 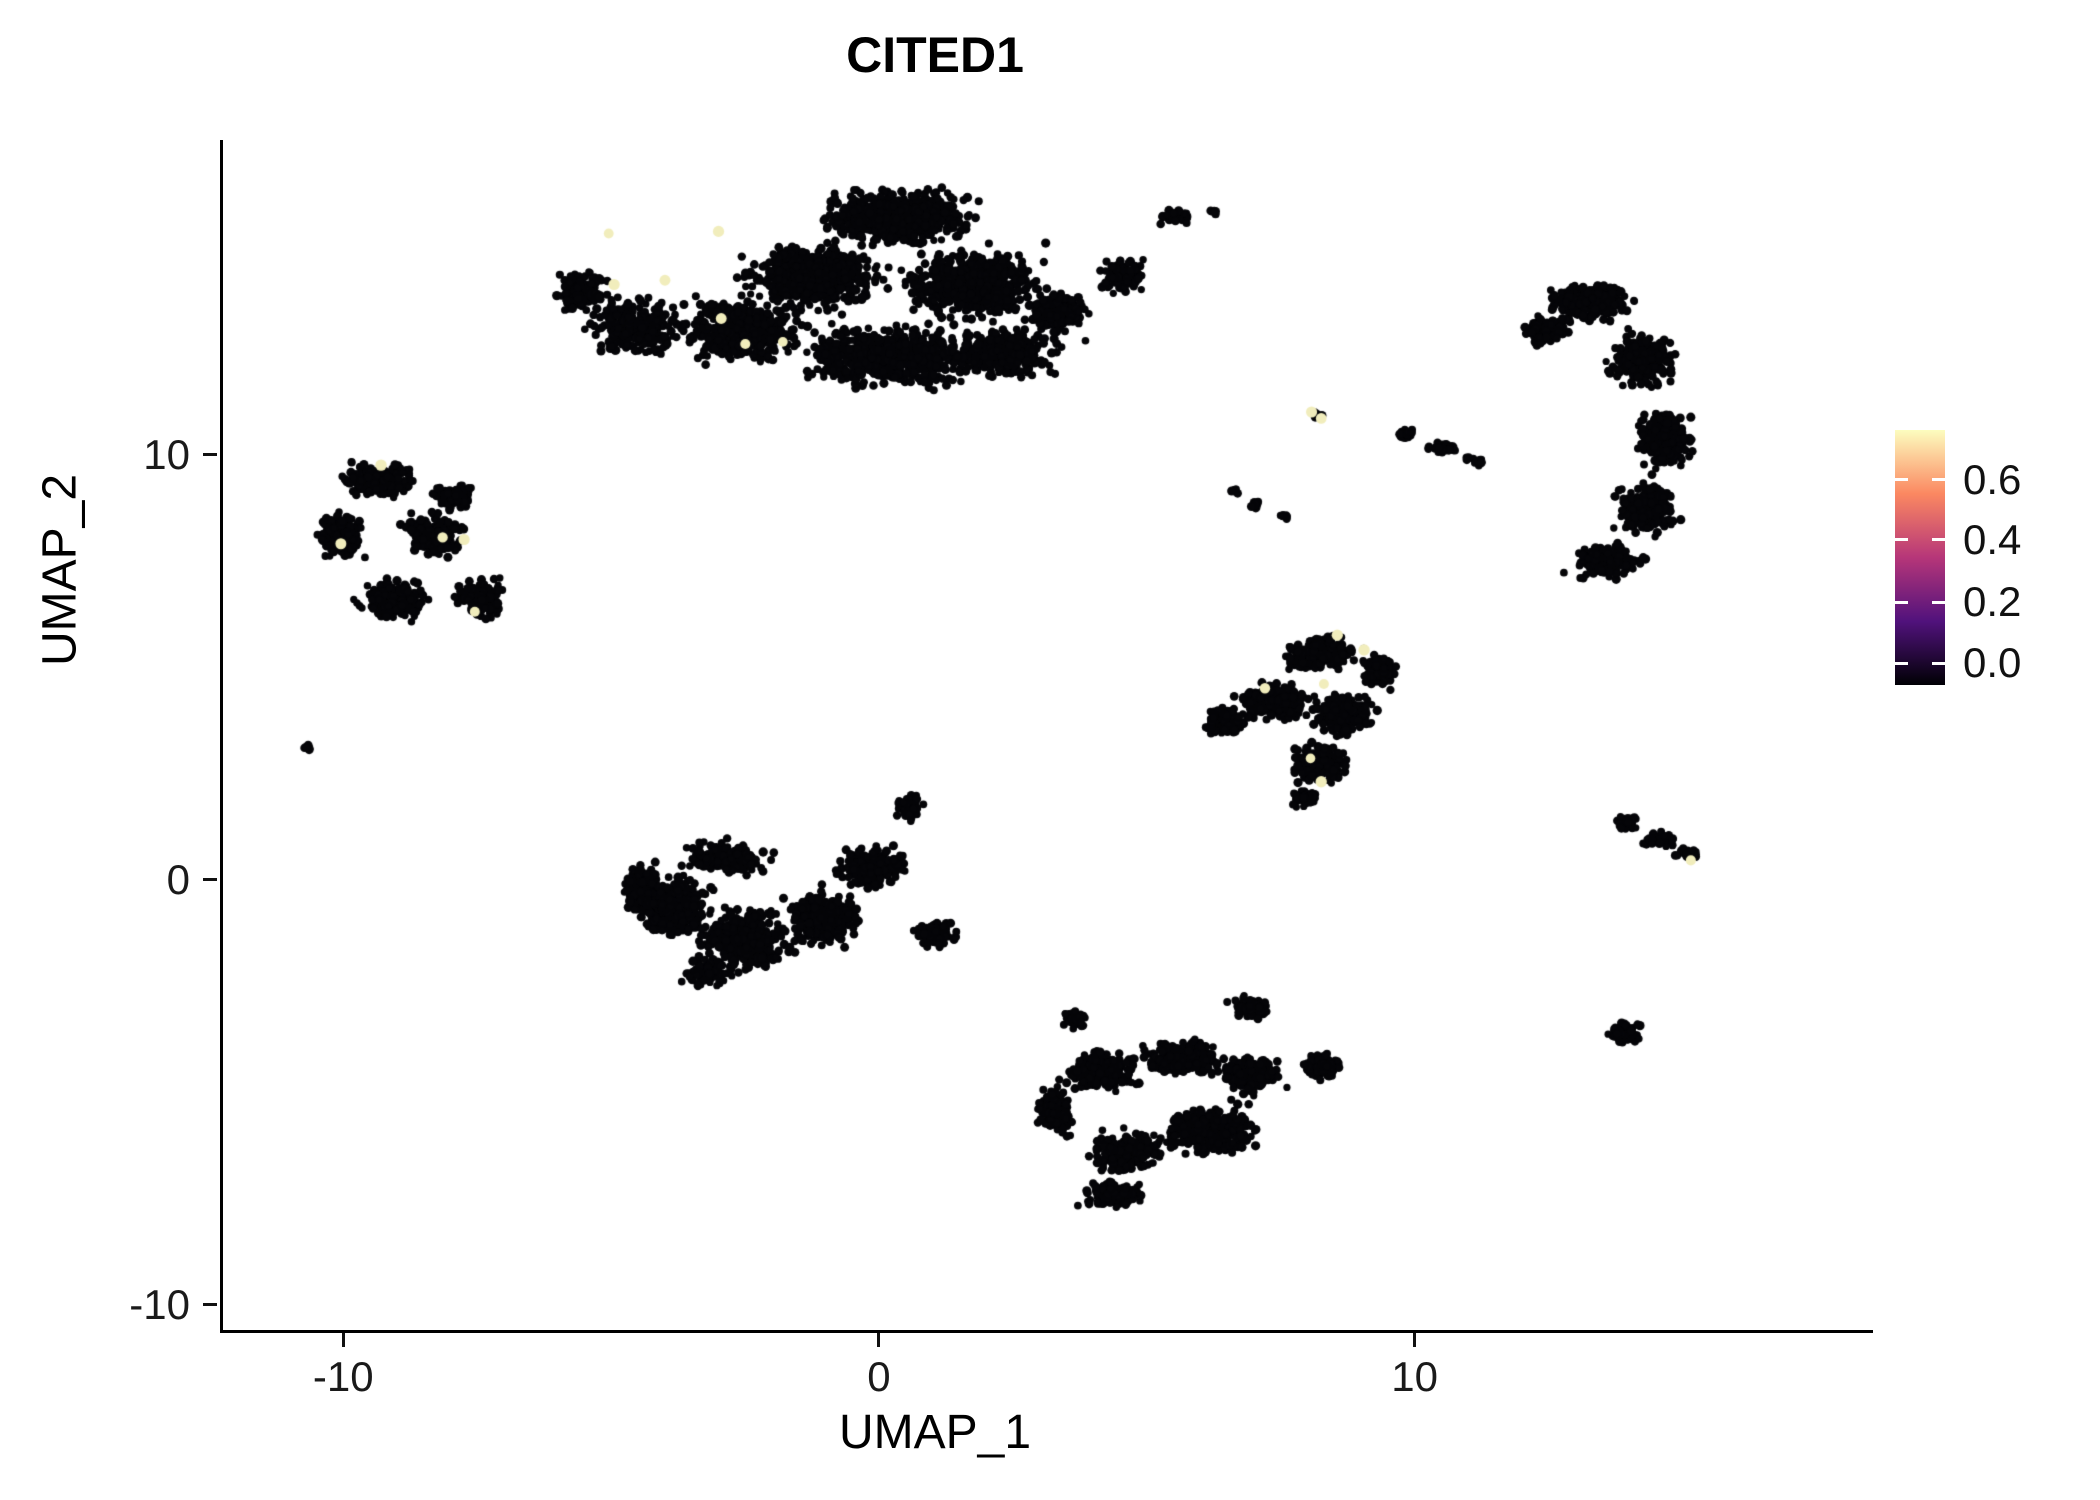 What do you see at coordinates (1992, 663) in the screenshot?
I see `colorbar-tick-label: 0.0` at bounding box center [1992, 663].